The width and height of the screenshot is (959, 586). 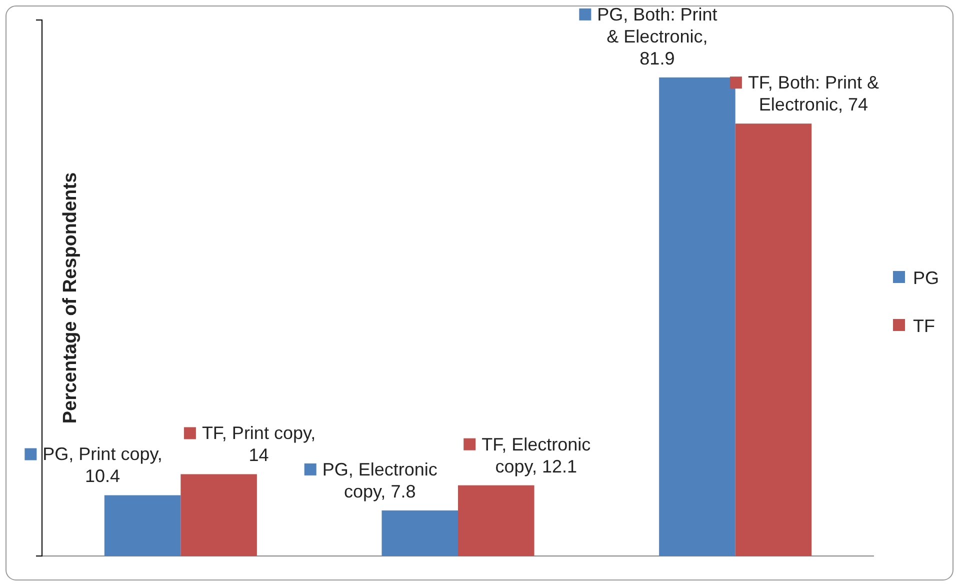 What do you see at coordinates (259, 444) in the screenshot?
I see `data-label: TF, Print copy, 14` at bounding box center [259, 444].